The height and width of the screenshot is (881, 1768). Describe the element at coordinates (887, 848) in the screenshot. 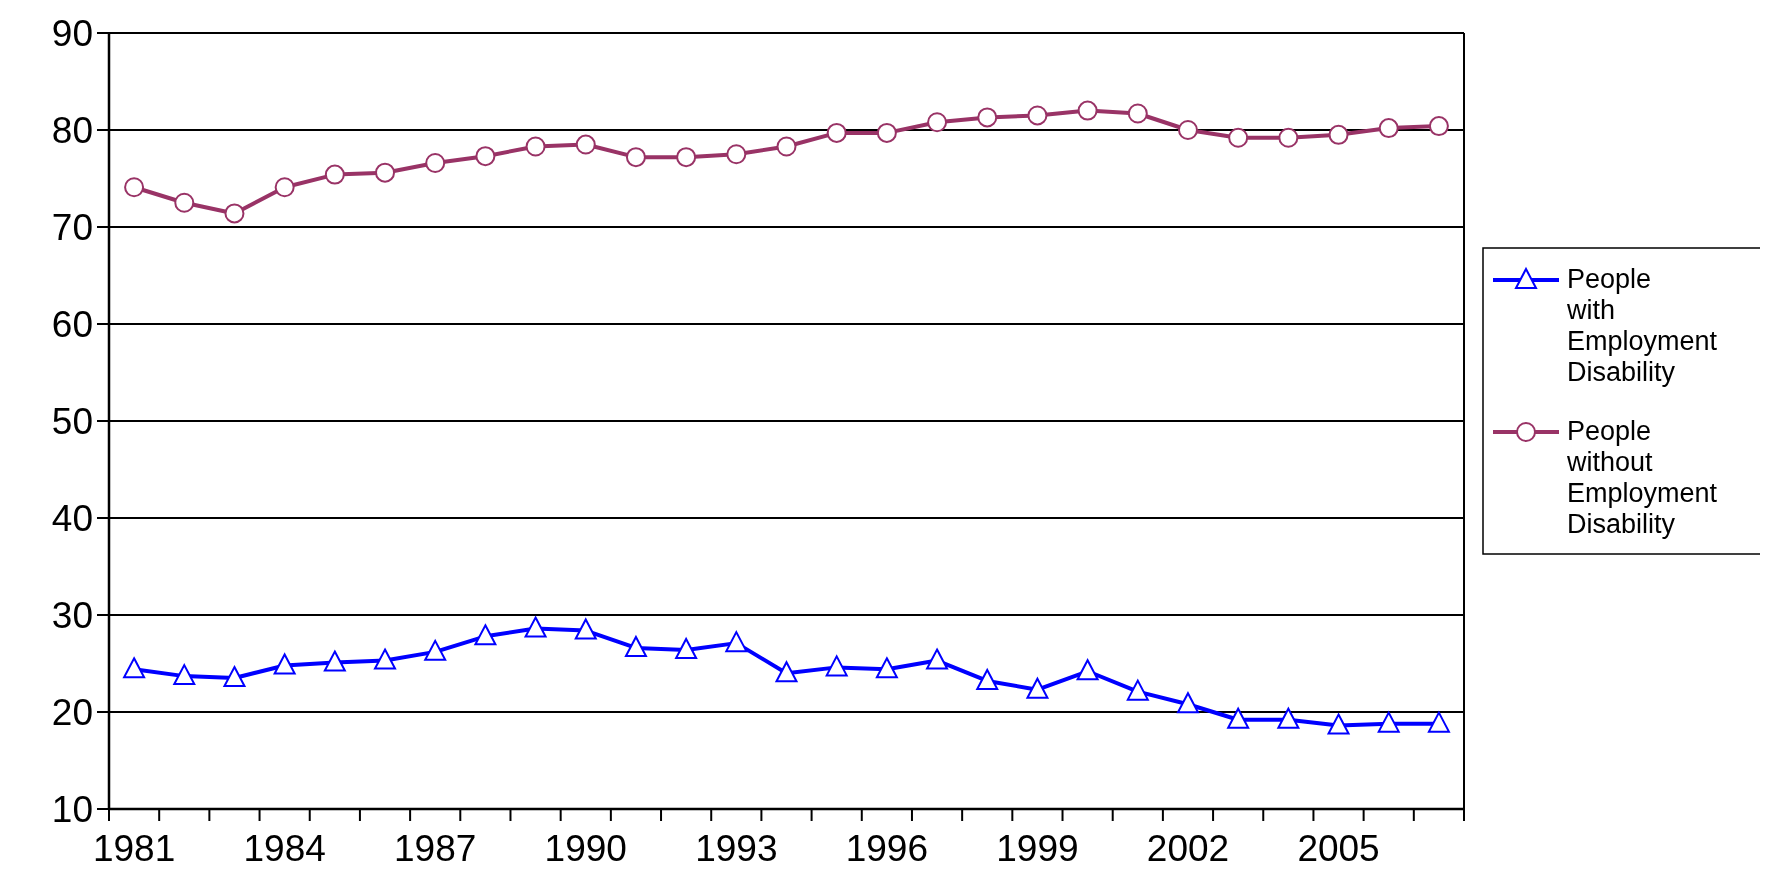

I see `x-tick-label: 1996` at that location.